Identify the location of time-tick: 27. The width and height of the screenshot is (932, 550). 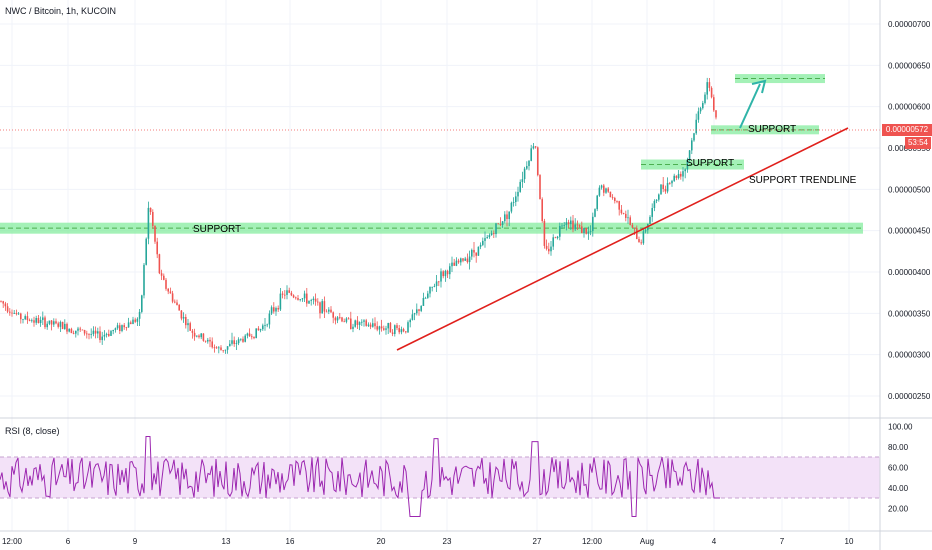
(537, 541).